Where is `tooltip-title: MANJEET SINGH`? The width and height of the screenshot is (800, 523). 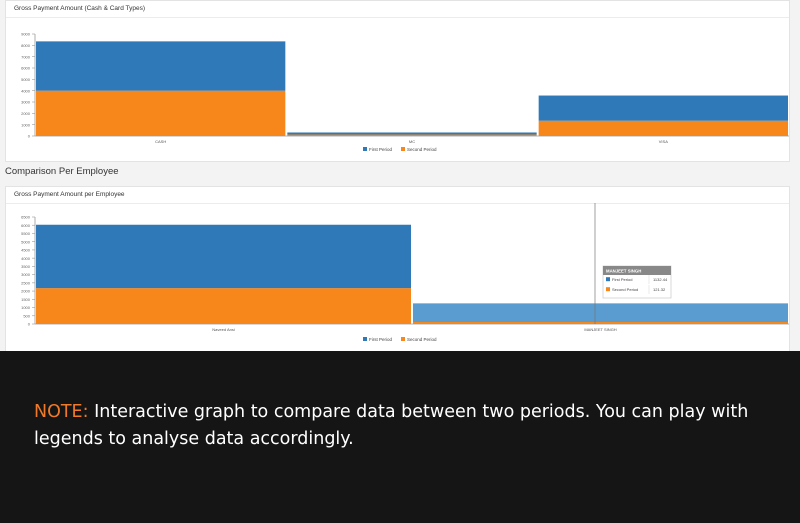 tooltip-title: MANJEET SINGH is located at coordinates (623, 270).